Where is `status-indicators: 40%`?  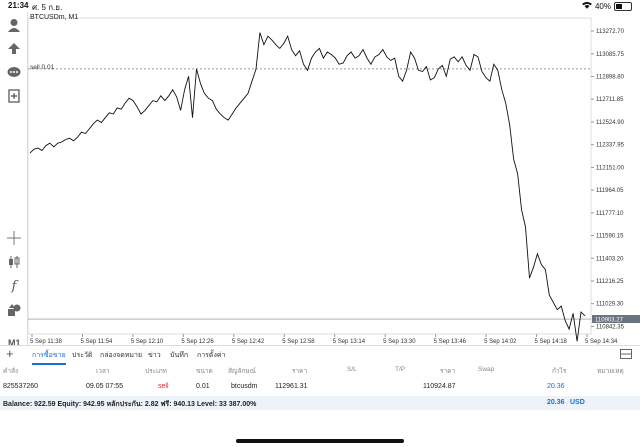 status-indicators: 40% is located at coordinates (606, 6).